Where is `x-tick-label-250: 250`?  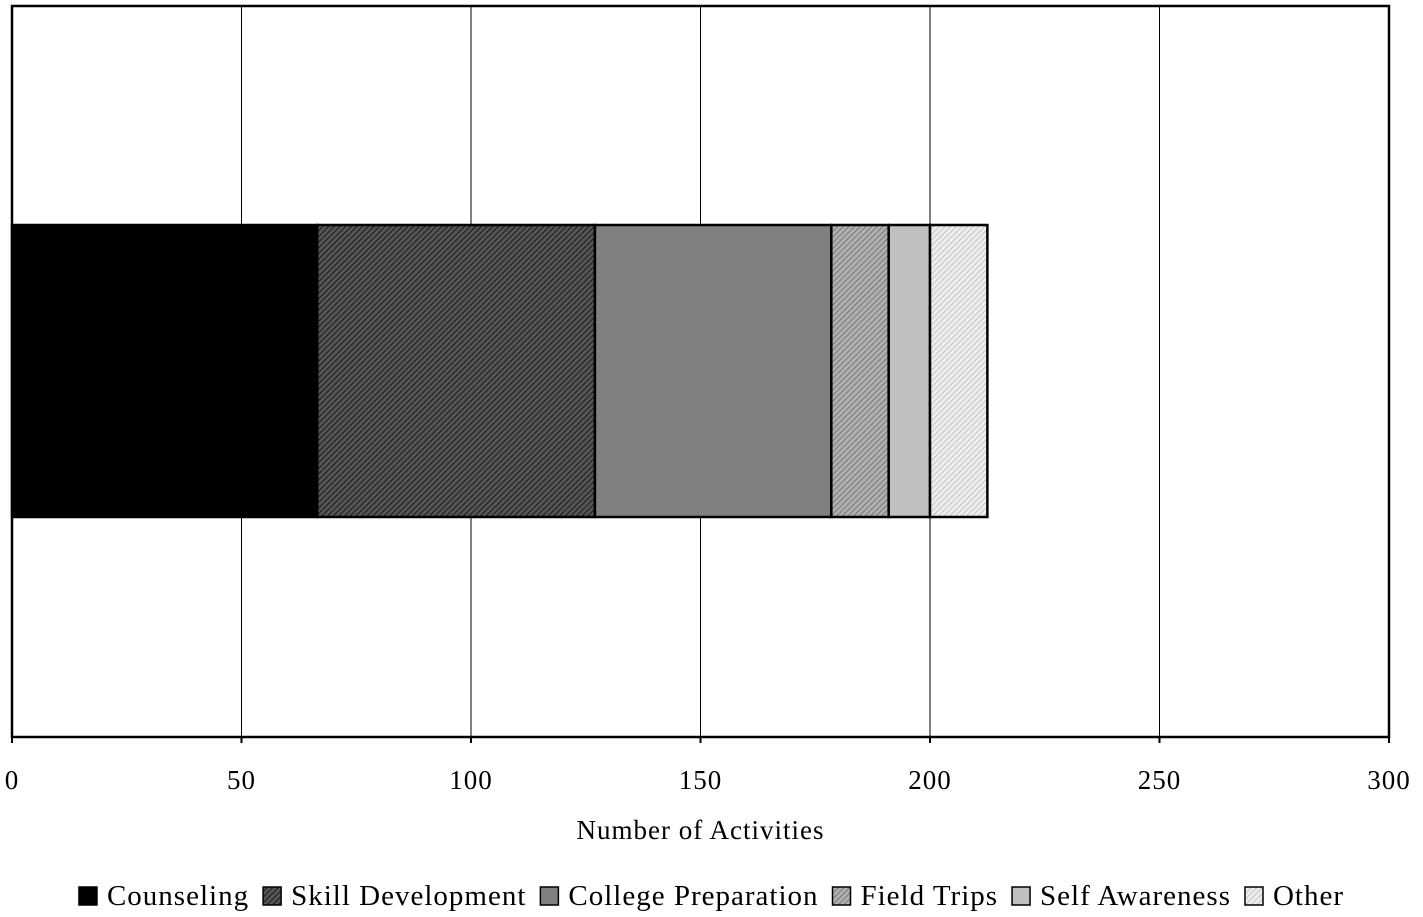
x-tick-label-250: 250 is located at coordinates (1160, 780).